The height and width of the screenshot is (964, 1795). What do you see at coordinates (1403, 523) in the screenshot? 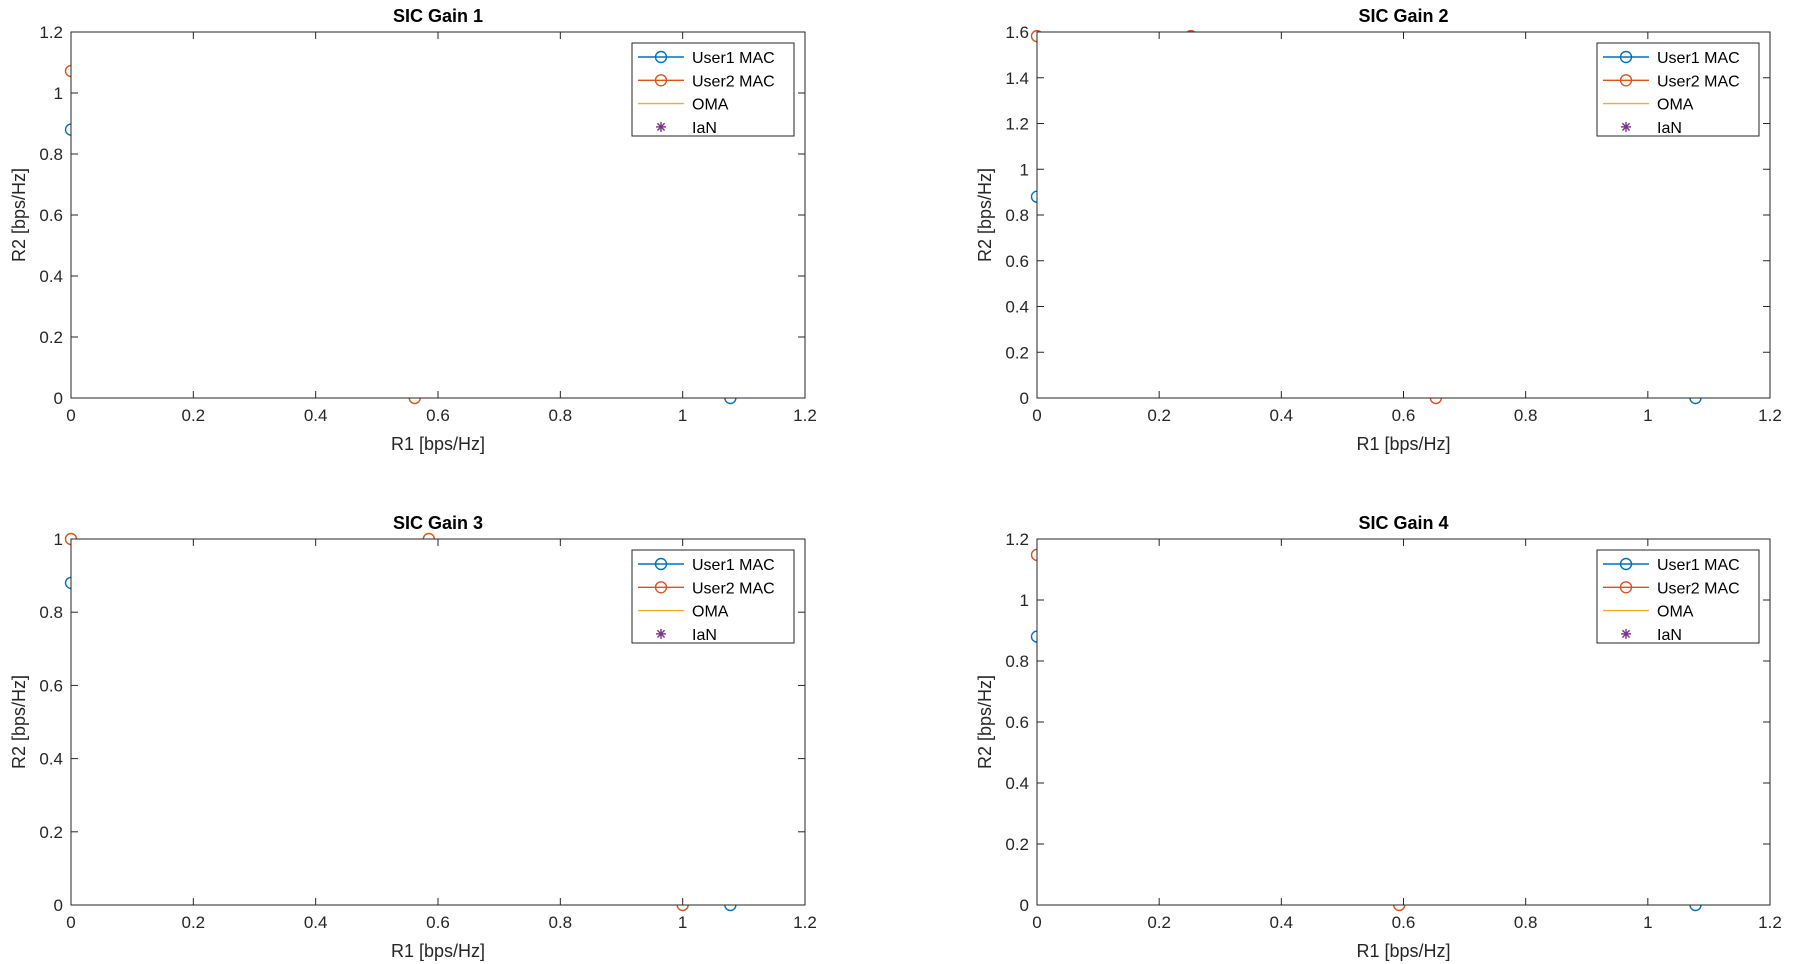
I see `chart-title: SIC Gain 4` at bounding box center [1403, 523].